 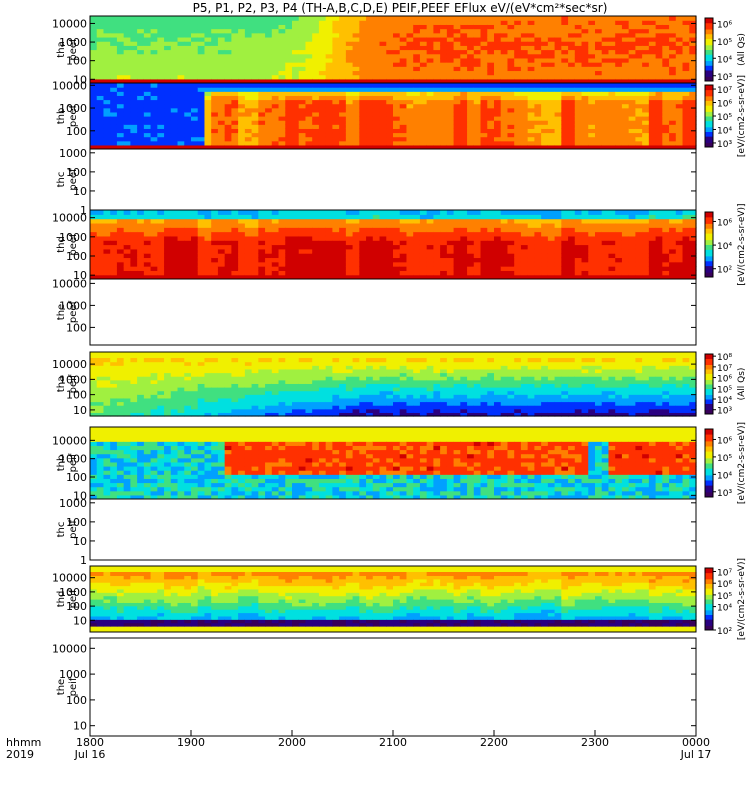 I want to click on colorbar-tick-label: 10⁶, so click(x=724, y=223).